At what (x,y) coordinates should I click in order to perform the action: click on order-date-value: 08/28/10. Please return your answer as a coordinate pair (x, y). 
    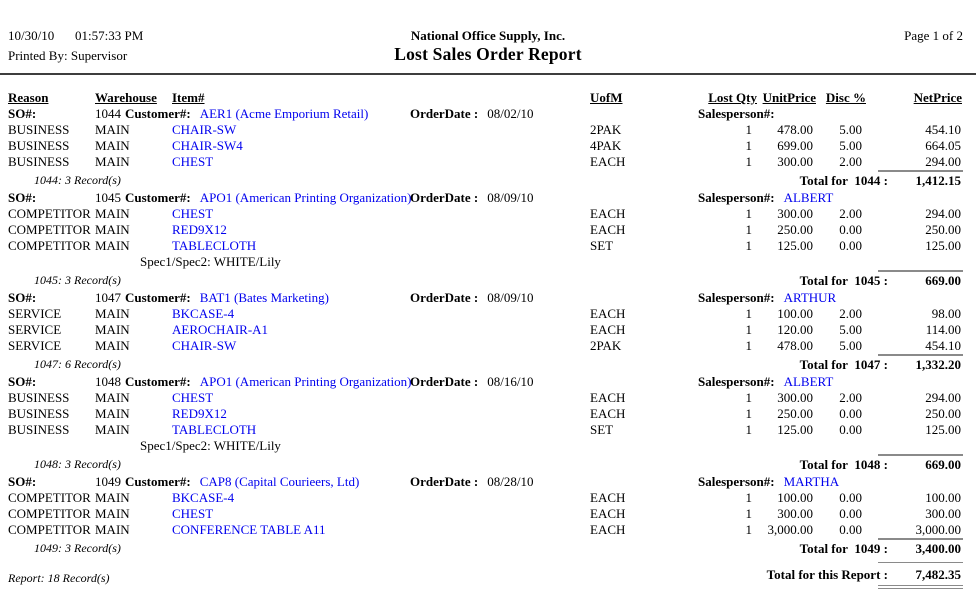
    Looking at the image, I should click on (510, 481).